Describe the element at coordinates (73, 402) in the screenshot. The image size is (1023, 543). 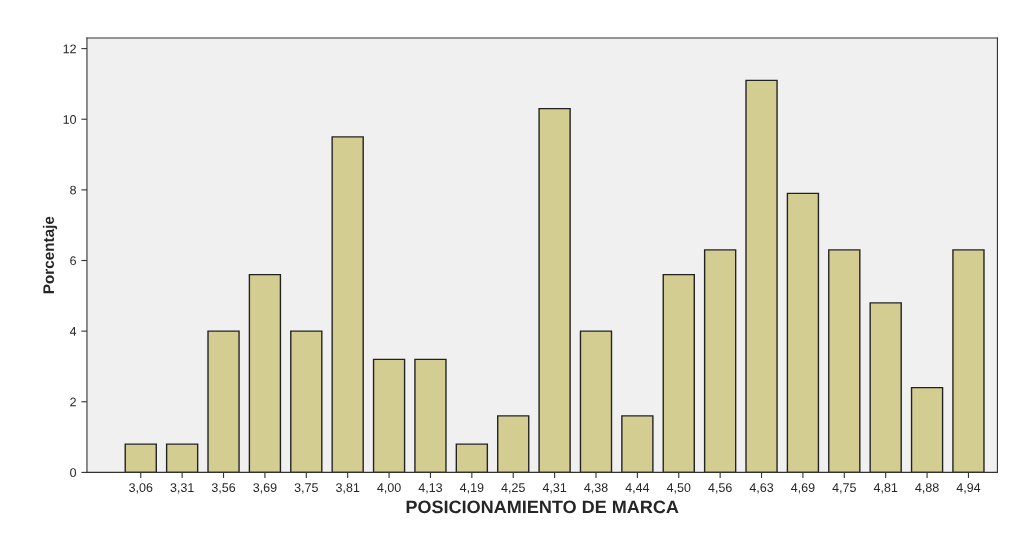
I see `y-tick-label: 2` at that location.